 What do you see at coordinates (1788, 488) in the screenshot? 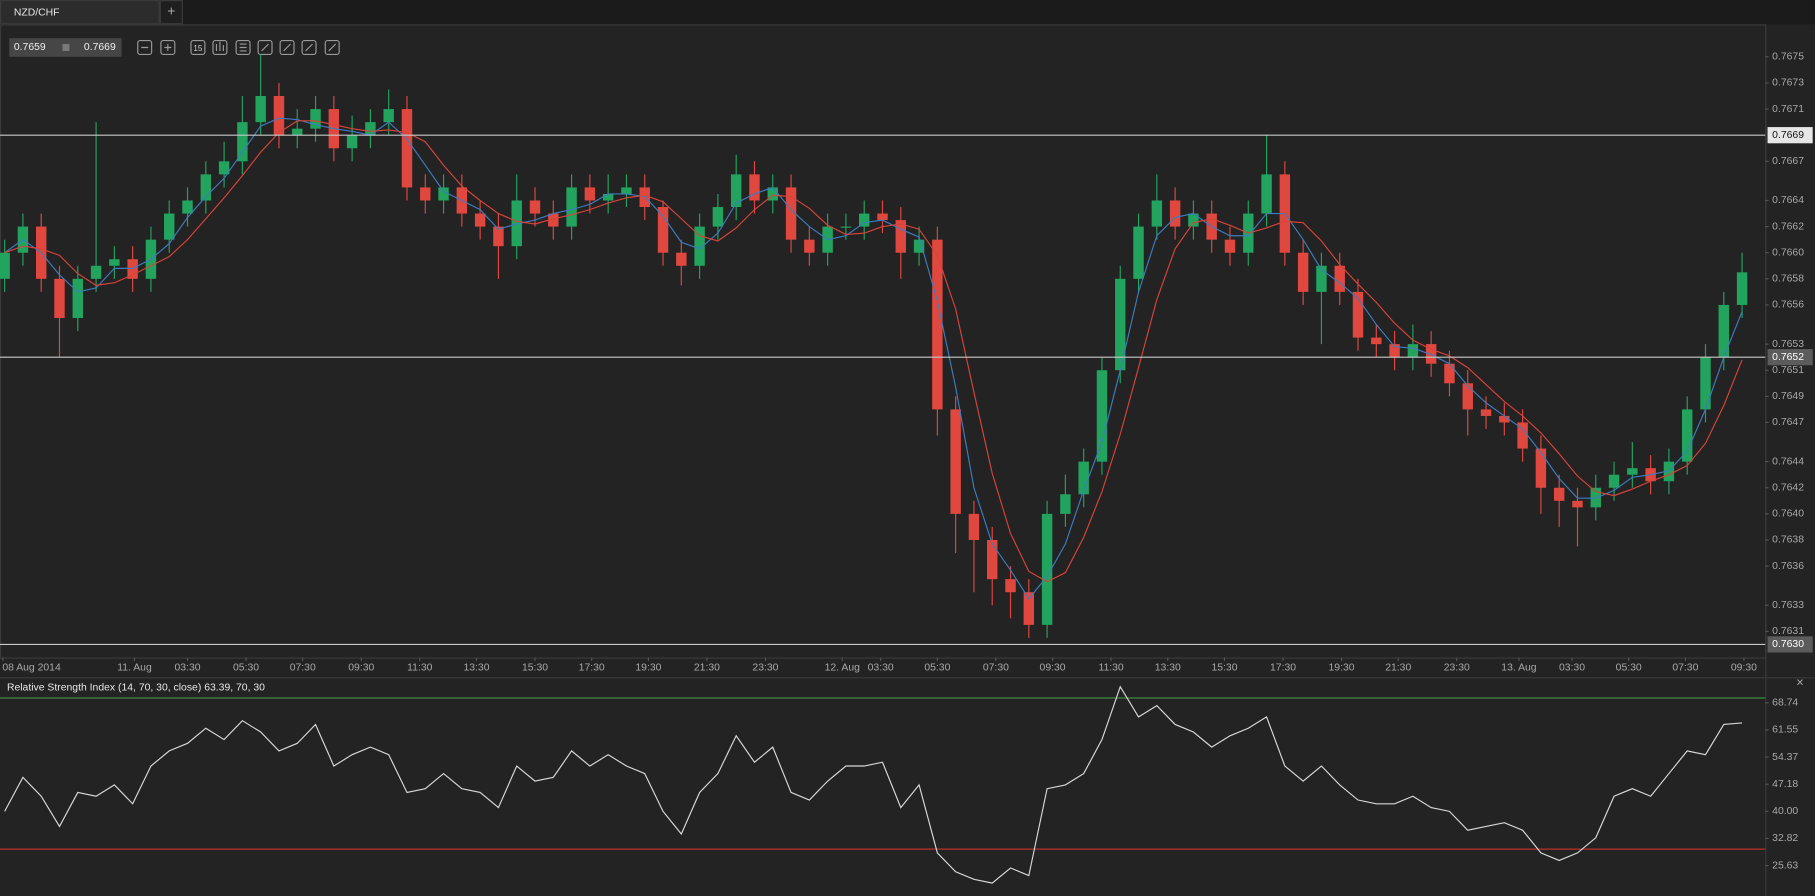
I see `y-tick-label: 0.7642` at bounding box center [1788, 488].